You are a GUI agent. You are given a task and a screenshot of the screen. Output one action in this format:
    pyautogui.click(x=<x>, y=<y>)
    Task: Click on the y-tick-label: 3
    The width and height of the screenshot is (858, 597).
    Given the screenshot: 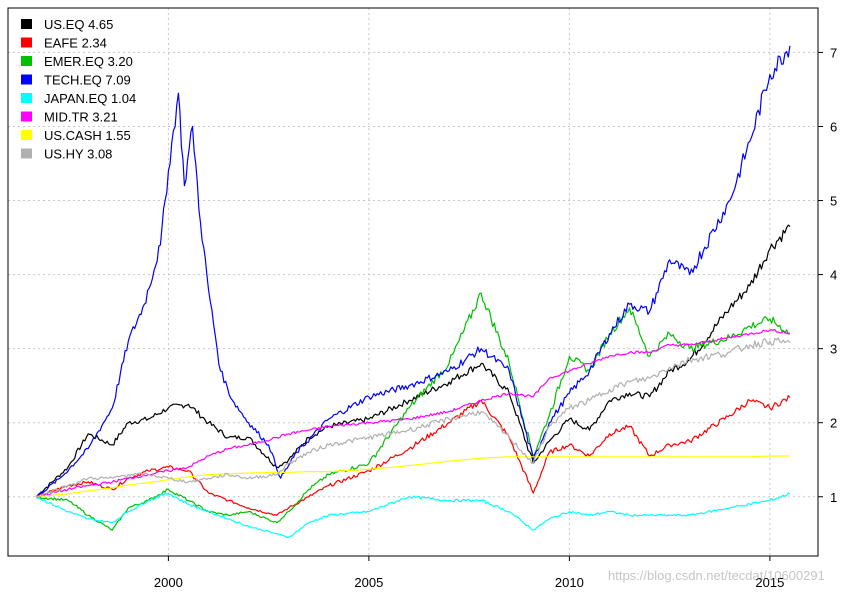 What is the action you would take?
    pyautogui.click(x=833, y=349)
    